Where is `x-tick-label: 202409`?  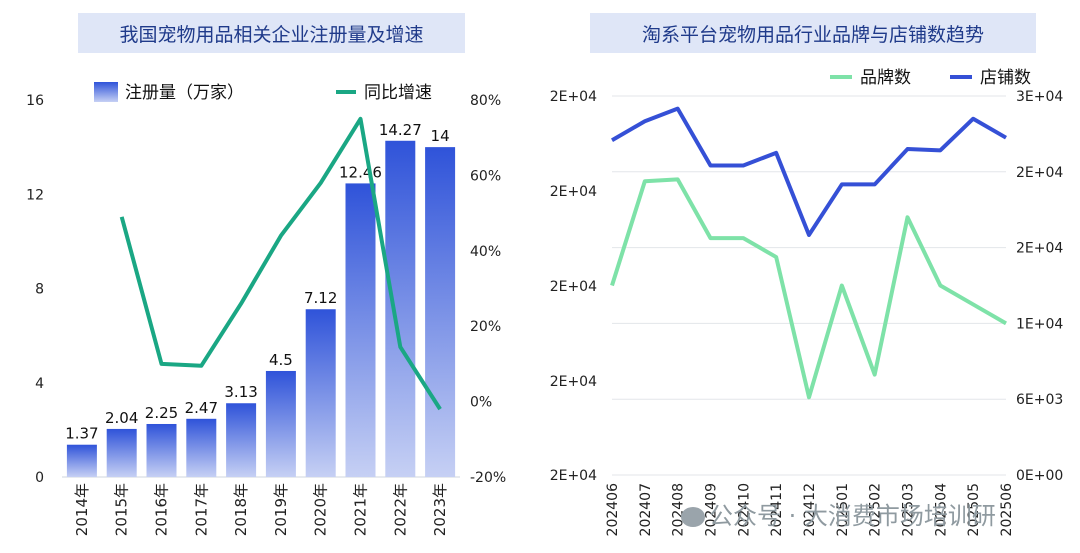 x-tick-label: 202409 is located at coordinates (712, 509).